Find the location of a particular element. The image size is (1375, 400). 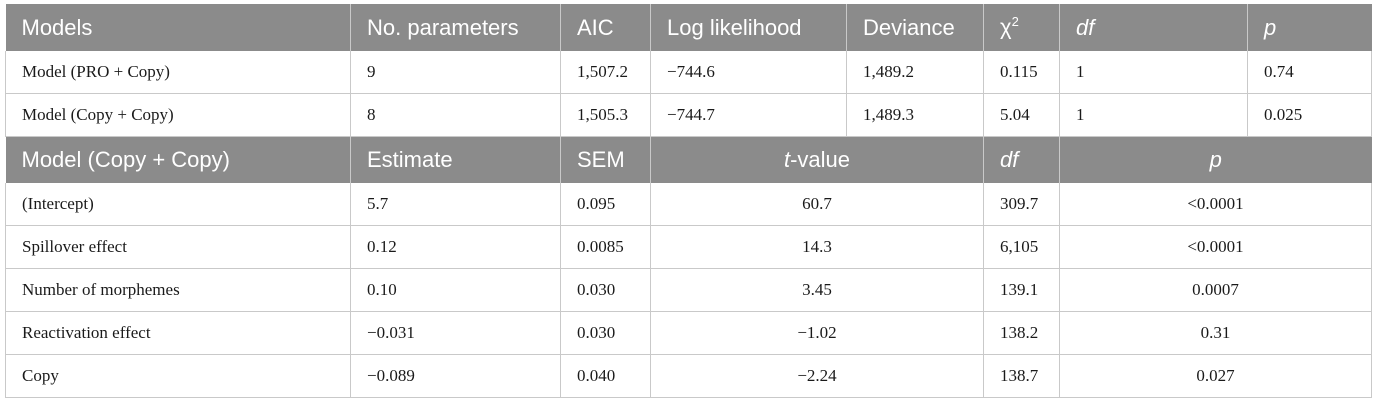

chi-superscript: 2 is located at coordinates (1015, 22).